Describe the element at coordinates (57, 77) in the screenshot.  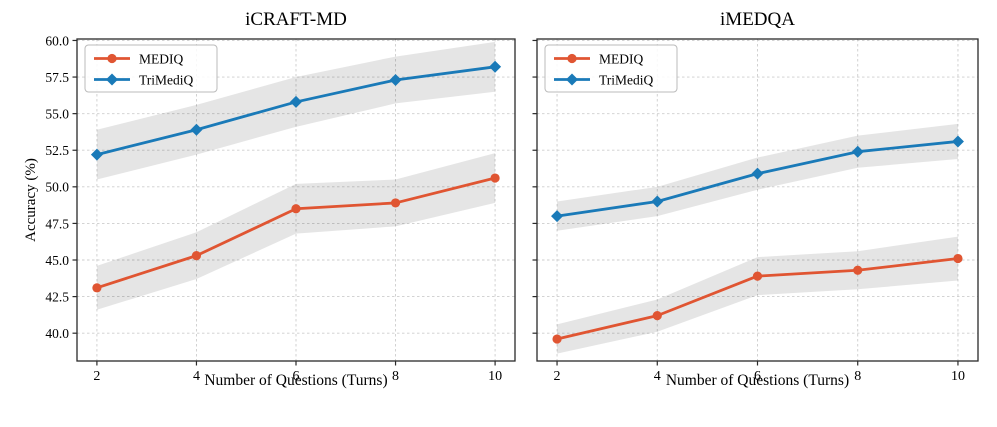
I see `y-tick-label: 57.5` at that location.